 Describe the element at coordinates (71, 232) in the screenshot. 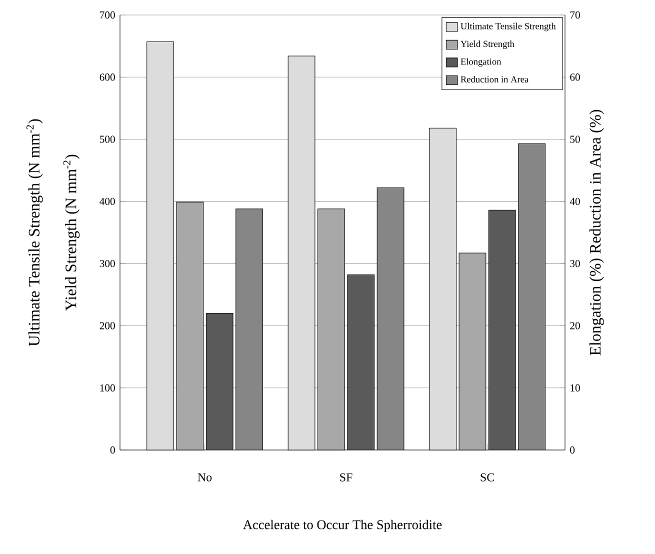

I see `y-axis-title: Yield Strength (N mm$^{-2}$)` at that location.